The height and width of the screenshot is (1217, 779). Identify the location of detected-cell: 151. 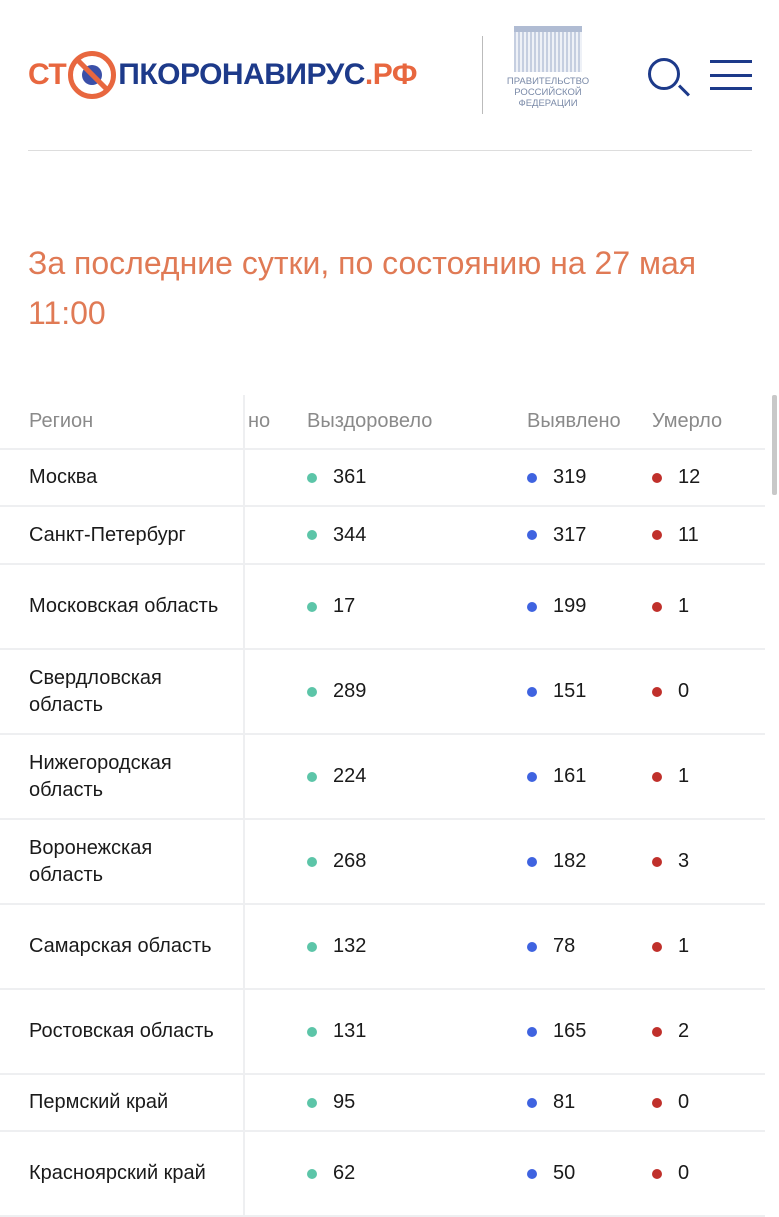
(583, 691).